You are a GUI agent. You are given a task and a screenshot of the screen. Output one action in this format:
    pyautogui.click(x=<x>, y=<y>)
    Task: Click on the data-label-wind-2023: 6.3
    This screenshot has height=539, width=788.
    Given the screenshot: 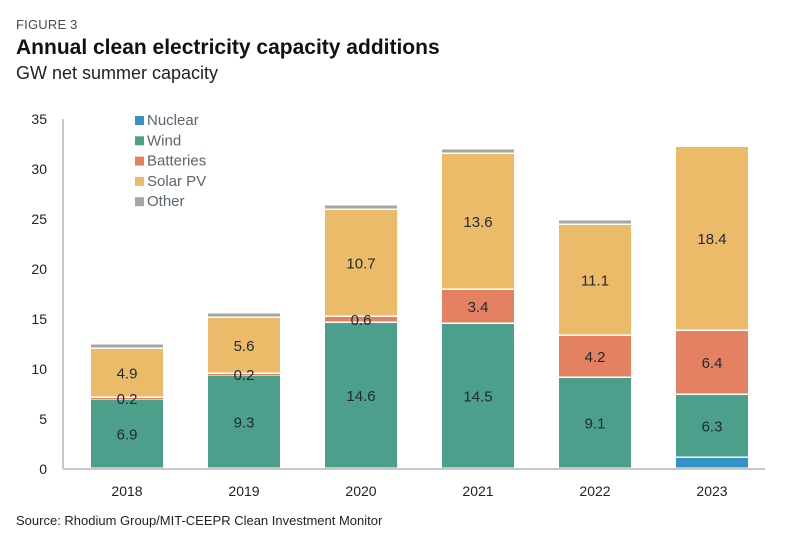 What is the action you would take?
    pyautogui.click(x=712, y=427)
    